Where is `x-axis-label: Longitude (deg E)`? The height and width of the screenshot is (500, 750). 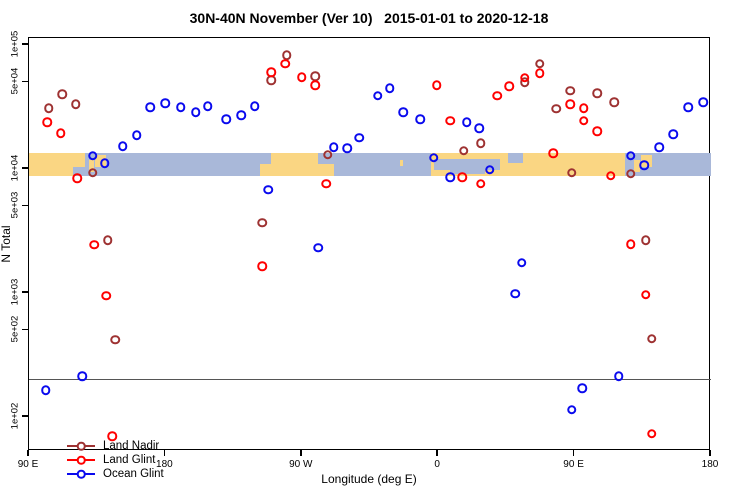
x-axis-label: Longitude (deg E) is located at coordinates (369, 479).